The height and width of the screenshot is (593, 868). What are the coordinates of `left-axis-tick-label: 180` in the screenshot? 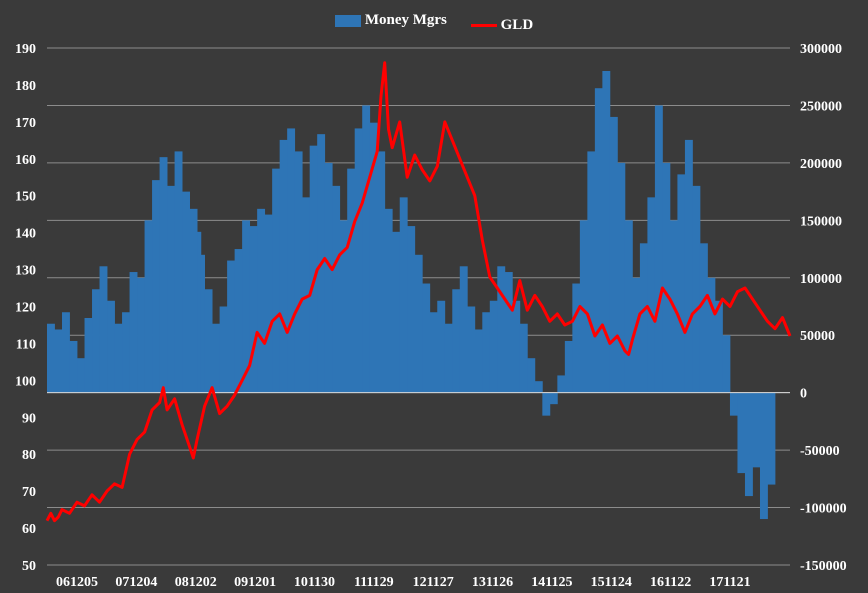 It's located at (25, 86).